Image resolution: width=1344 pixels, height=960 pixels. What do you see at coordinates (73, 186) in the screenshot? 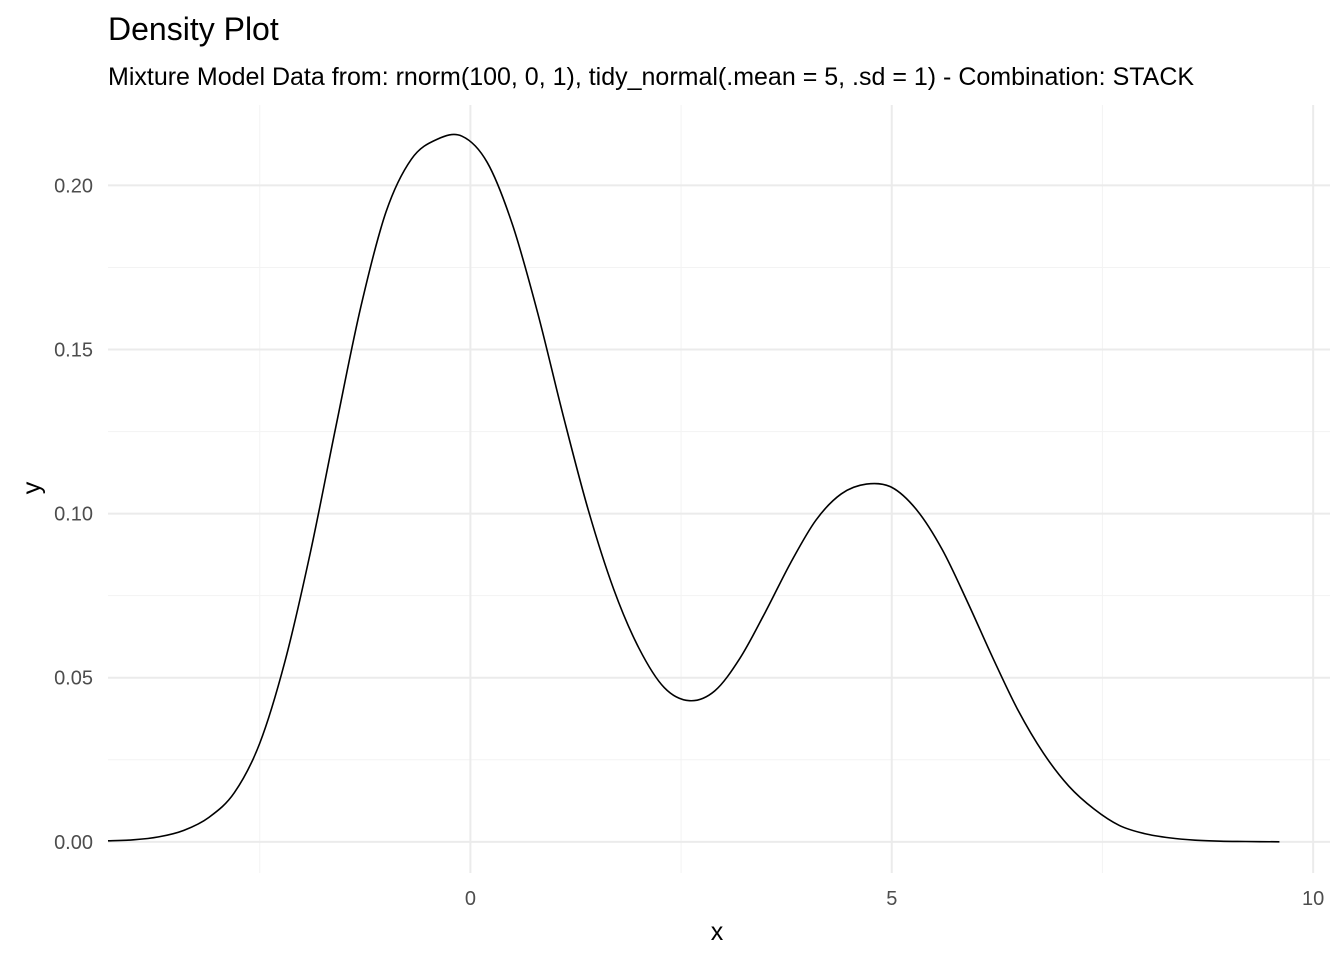
I see `y-tick-label-4: 0.20` at bounding box center [73, 186].